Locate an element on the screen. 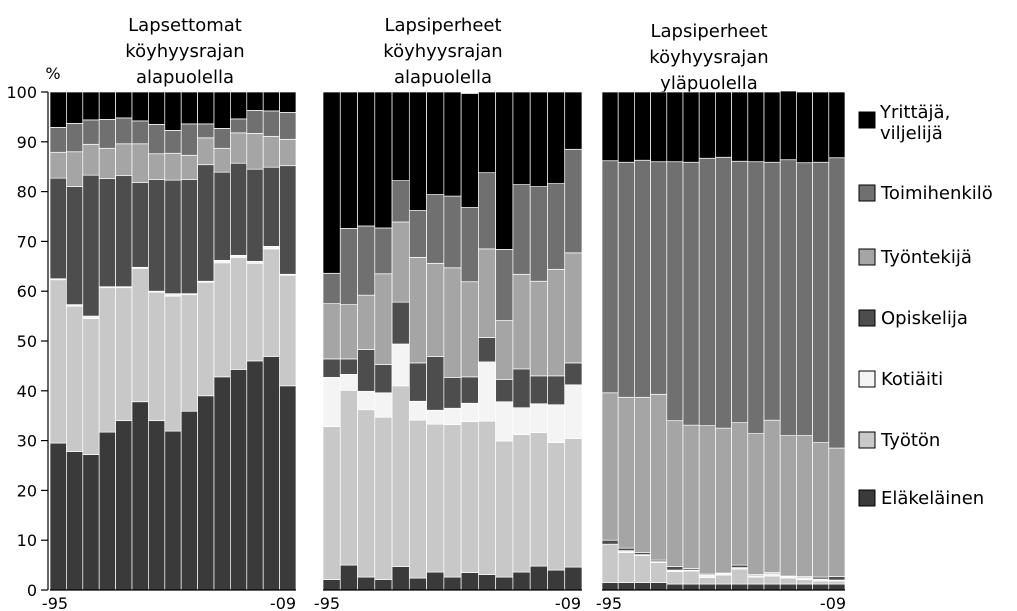 The height and width of the screenshot is (611, 1017). bar-segment-elakelainen-2005 is located at coordinates (222, 483).